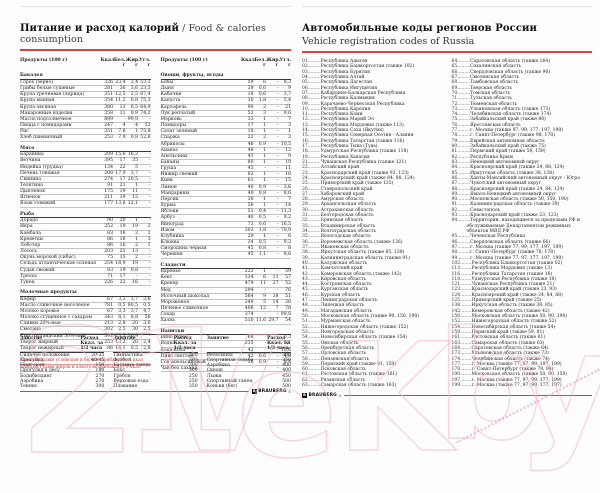 This screenshot has height=493, width=600. I want to click on food-name: Телятина, so click(32, 185).